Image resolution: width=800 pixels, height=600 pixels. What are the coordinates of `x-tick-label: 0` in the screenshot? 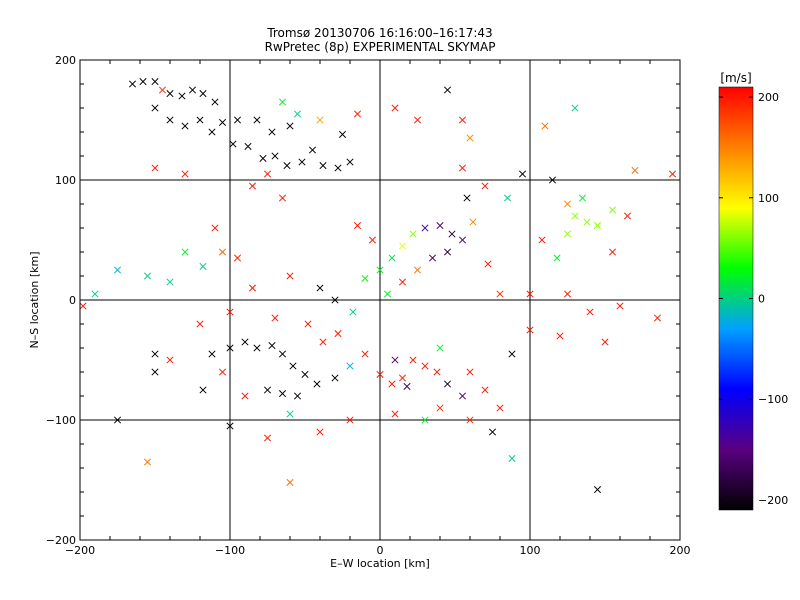 It's located at (380, 550).